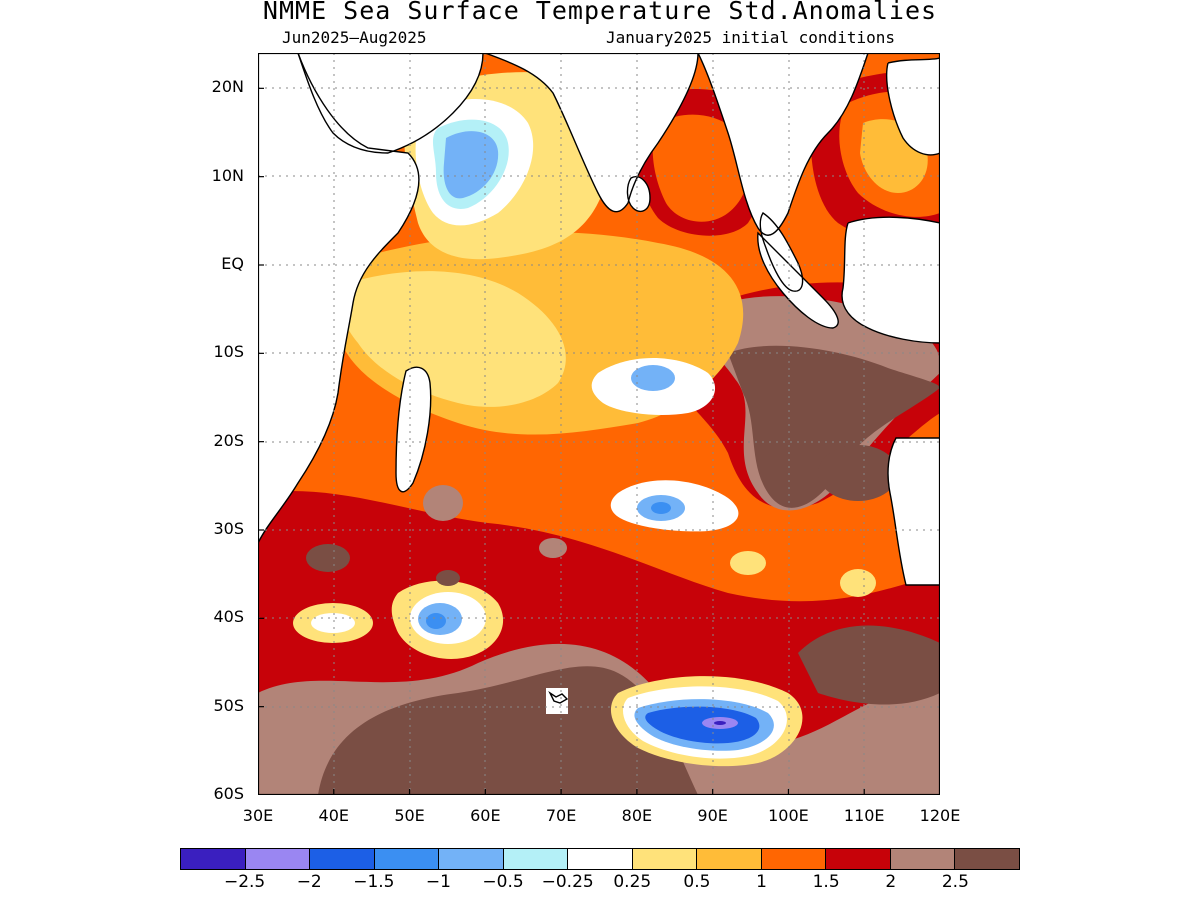 The width and height of the screenshot is (1200, 900). What do you see at coordinates (761, 882) in the screenshot?
I see `colorbar-label: 1` at bounding box center [761, 882].